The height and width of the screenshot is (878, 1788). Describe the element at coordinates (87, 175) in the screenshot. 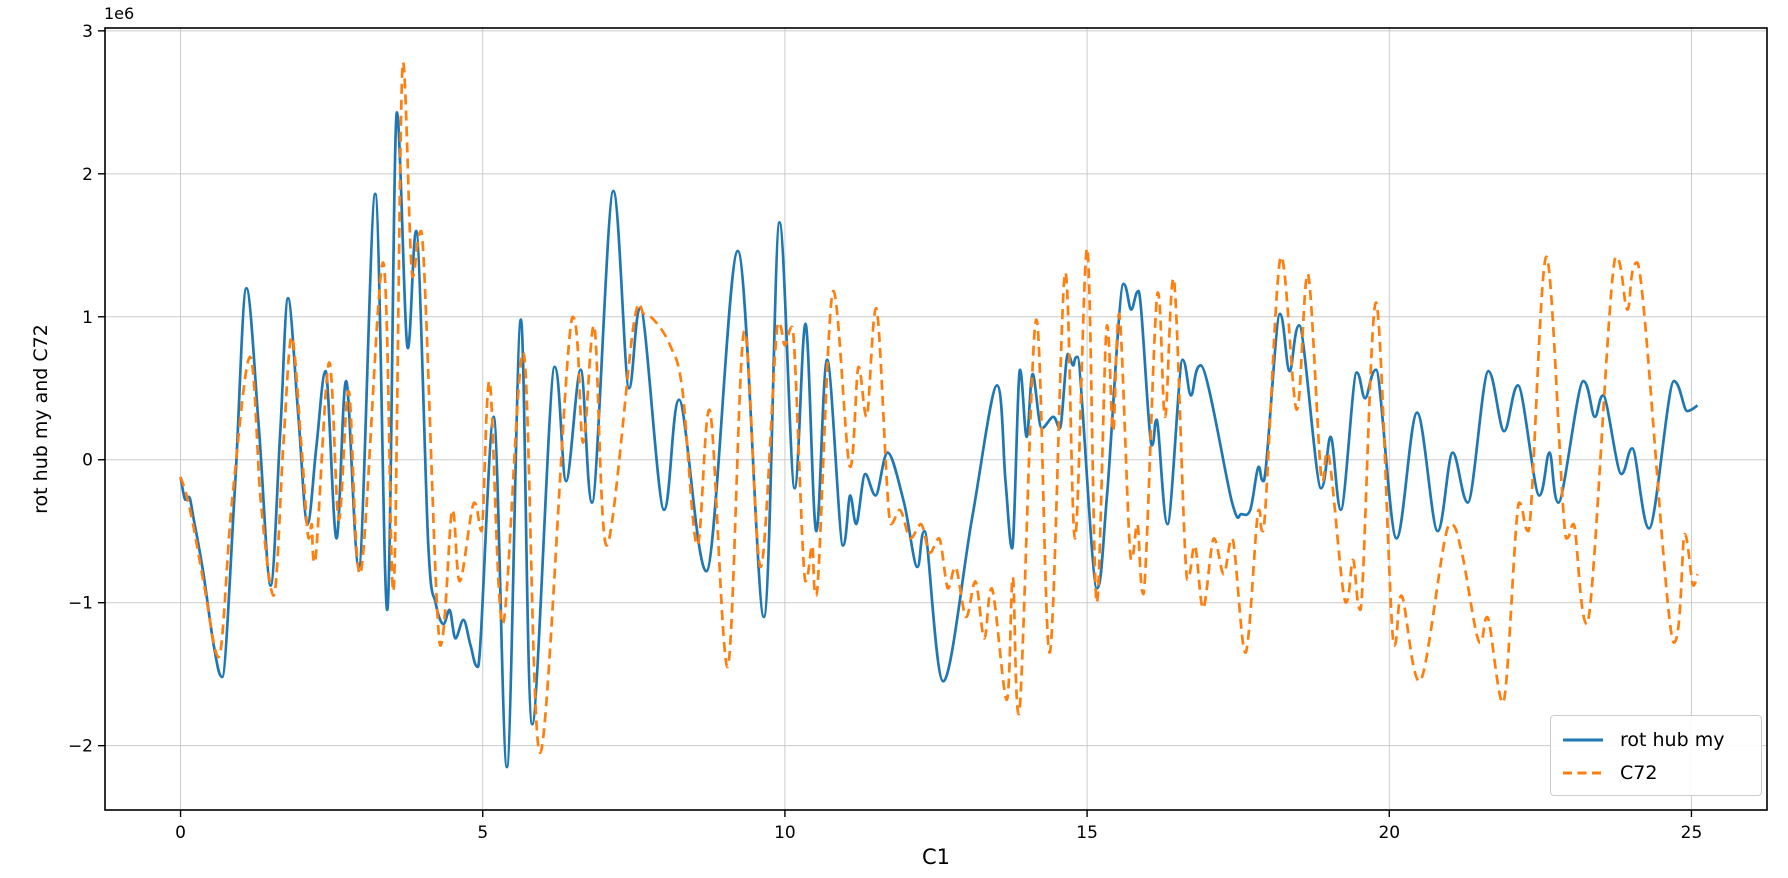

I see `y-tick-label: 2` at that location.